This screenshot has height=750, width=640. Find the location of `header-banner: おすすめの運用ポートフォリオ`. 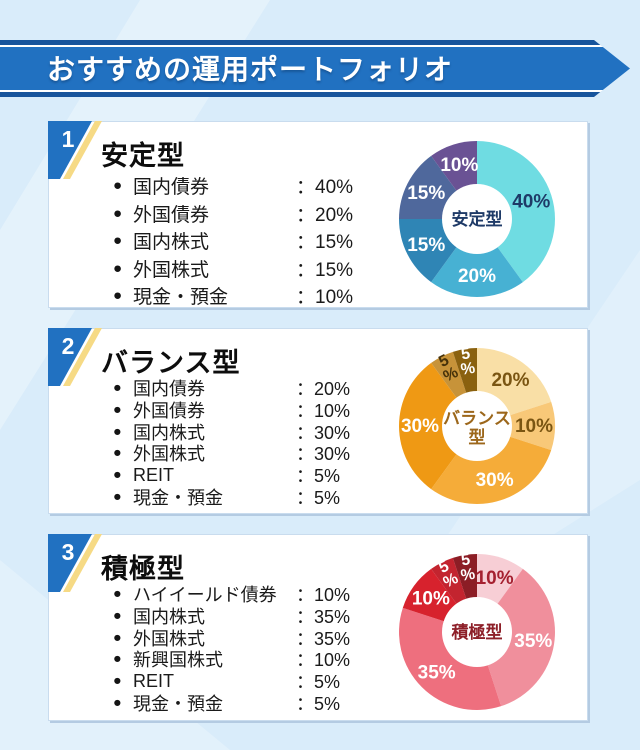

header-banner: おすすめの運用ポートフォリオ is located at coordinates (315, 68).